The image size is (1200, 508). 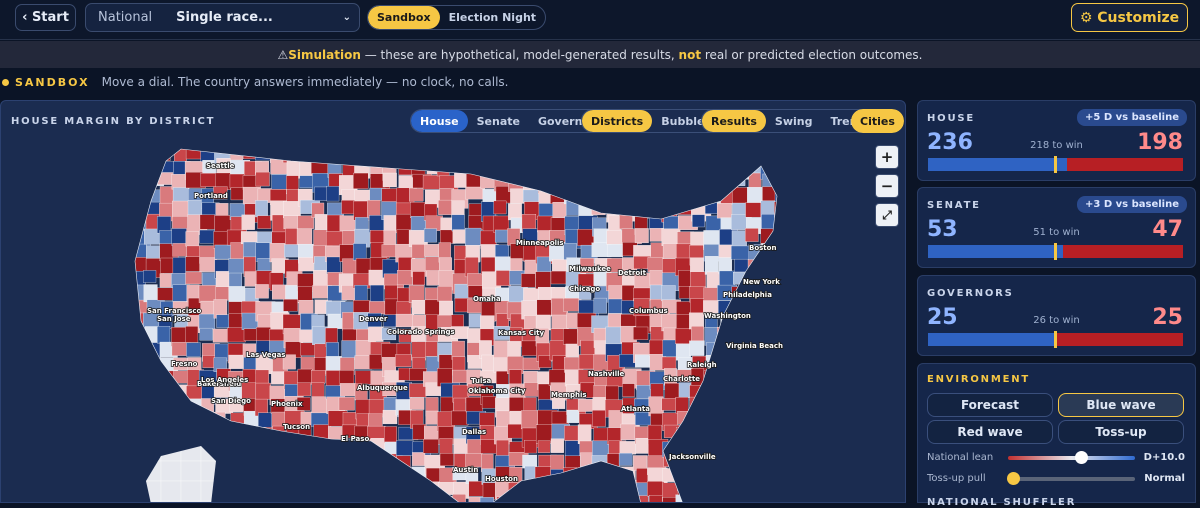 I want to click on lean-label: National lean, so click(x=960, y=457).